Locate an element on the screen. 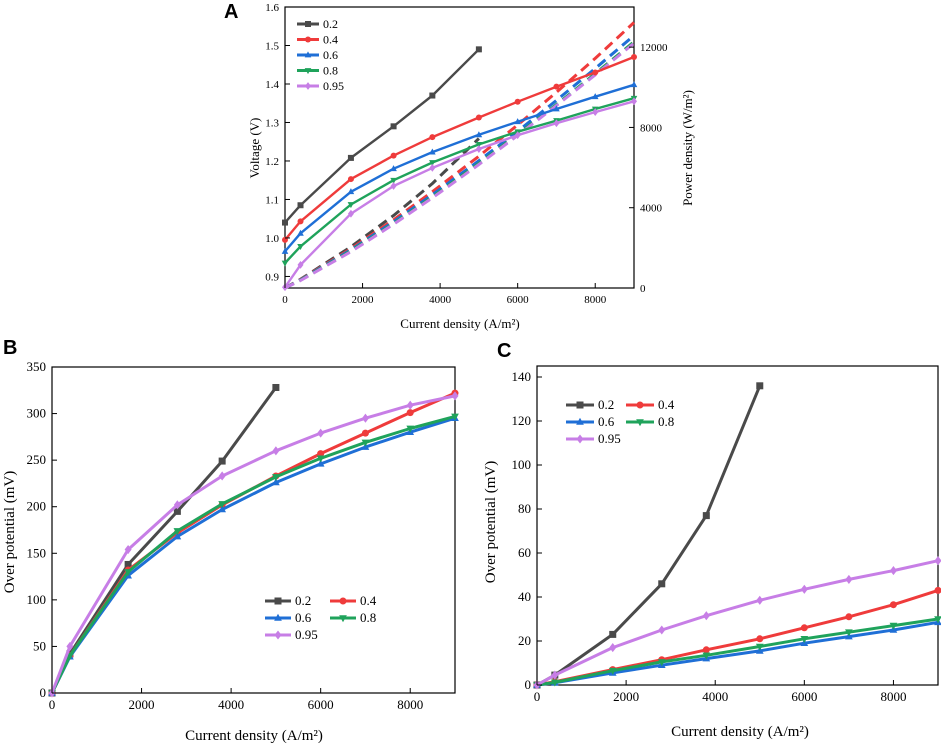 The image size is (941, 750). y2-tick-label: 0 is located at coordinates (643, 289).